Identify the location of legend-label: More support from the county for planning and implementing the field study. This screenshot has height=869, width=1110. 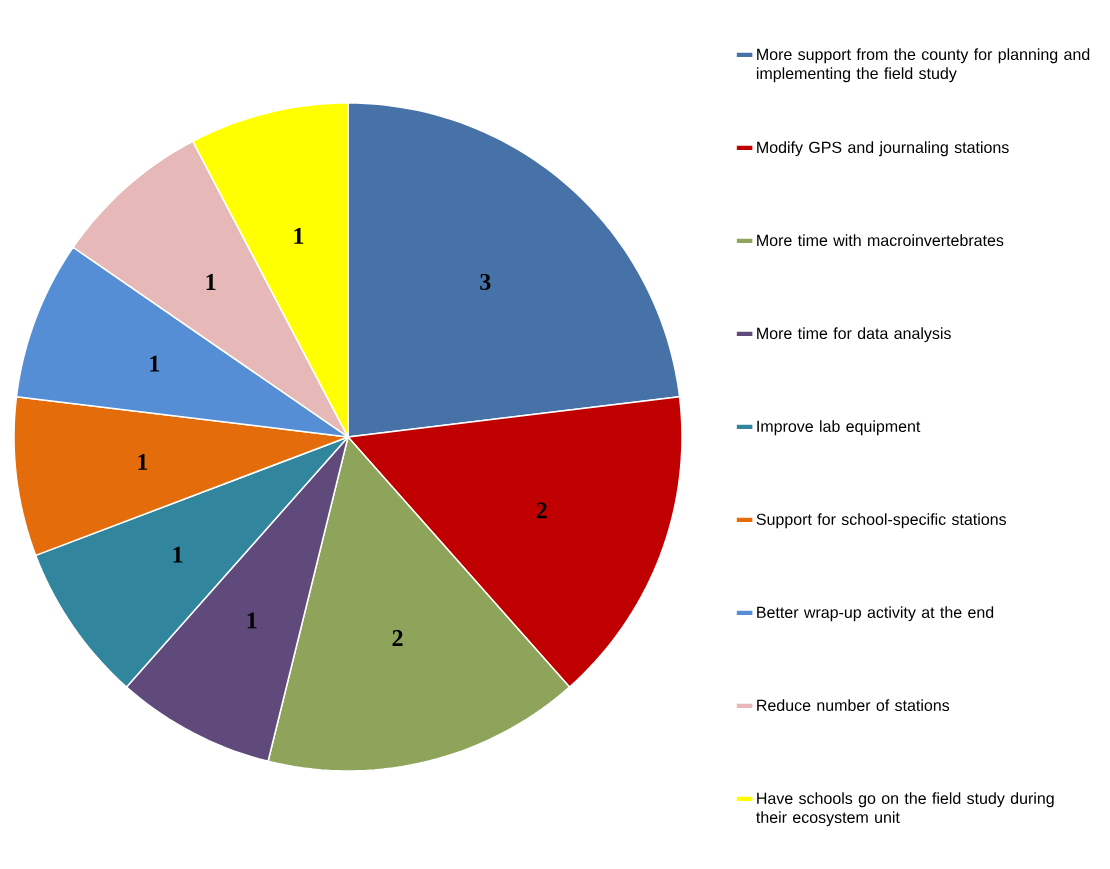
(923, 65).